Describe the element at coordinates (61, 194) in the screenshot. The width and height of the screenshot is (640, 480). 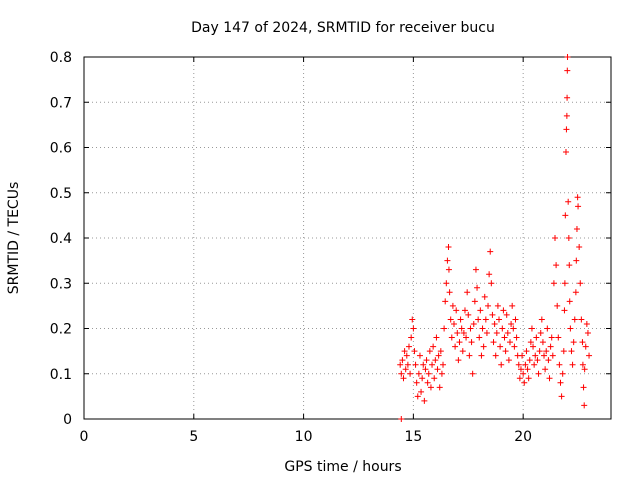
I see `y-tick-label: 0.5` at that location.